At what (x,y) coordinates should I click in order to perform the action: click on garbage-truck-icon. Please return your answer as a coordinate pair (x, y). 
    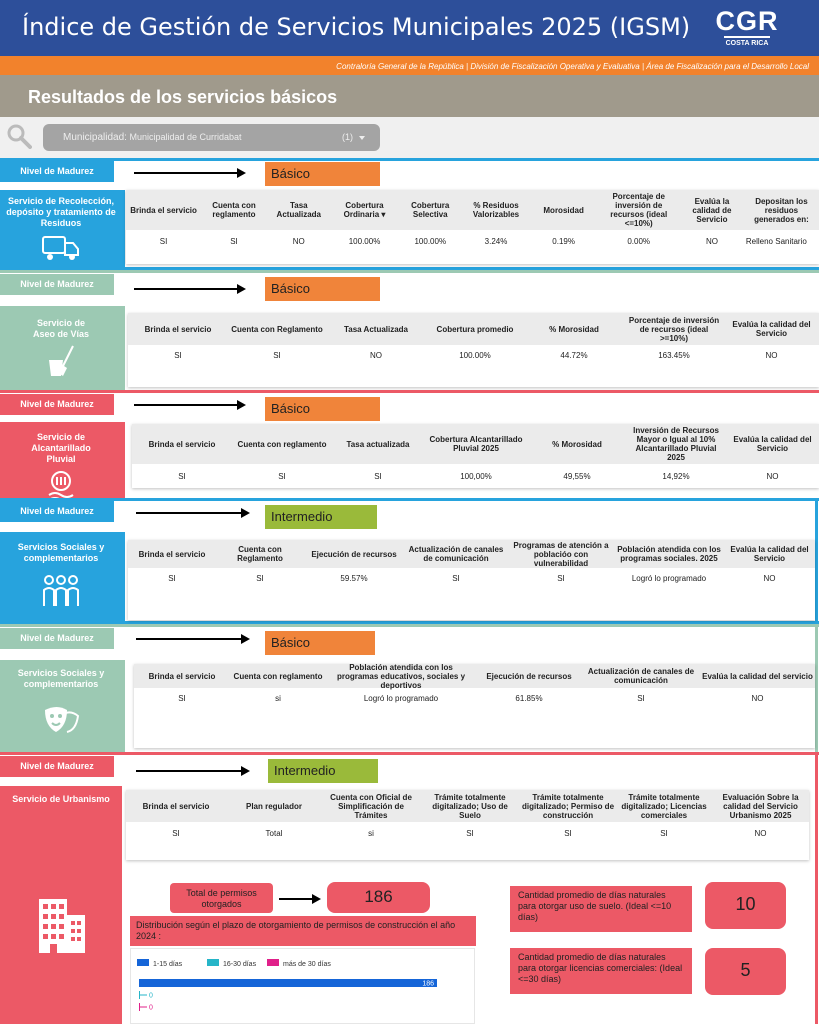
    Looking at the image, I should click on (60, 248).